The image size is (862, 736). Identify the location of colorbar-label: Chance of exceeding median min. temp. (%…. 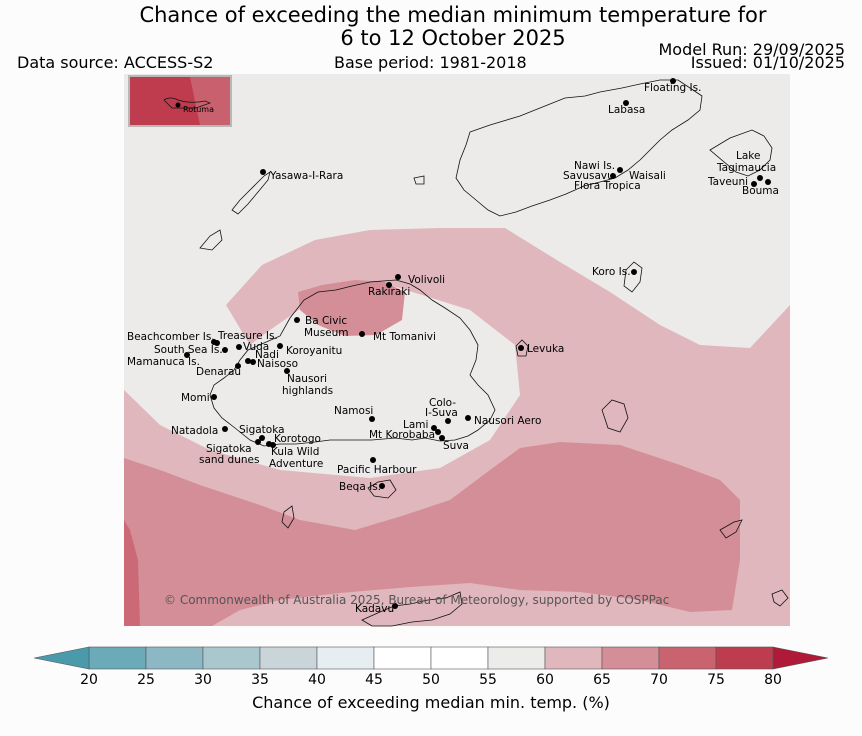
(431, 702).